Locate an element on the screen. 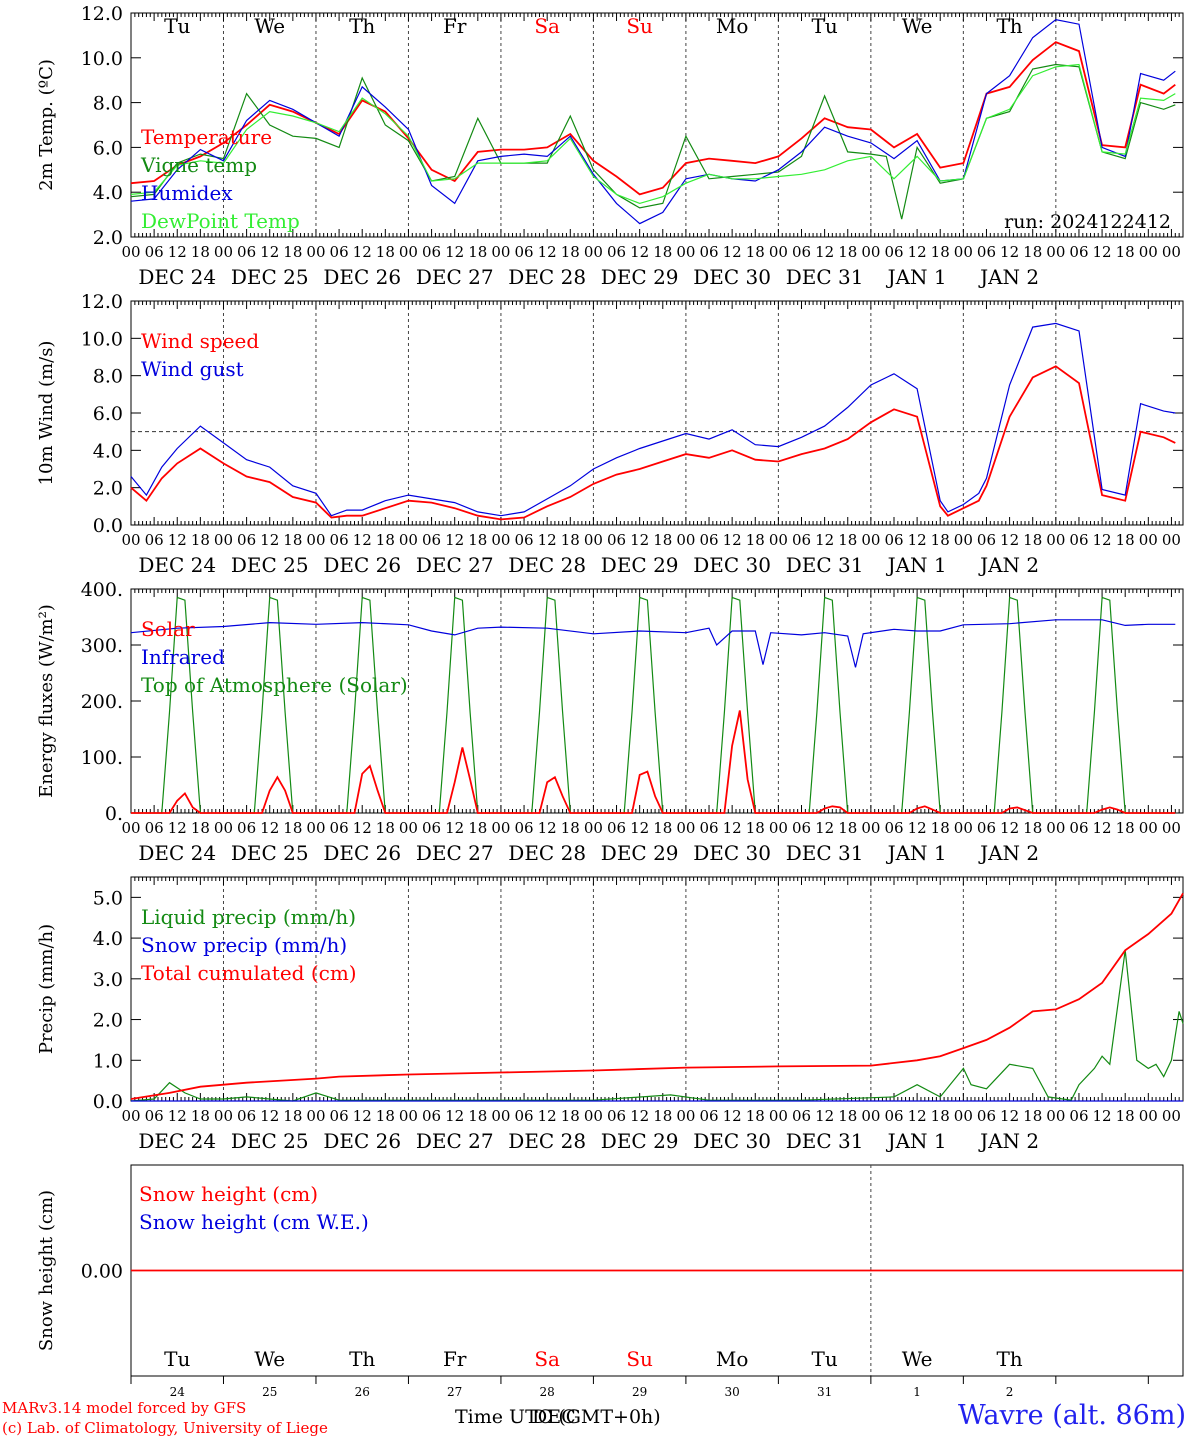 This screenshot has height=1444, width=1194. legend-entry: Vigne temp is located at coordinates (198, 165).